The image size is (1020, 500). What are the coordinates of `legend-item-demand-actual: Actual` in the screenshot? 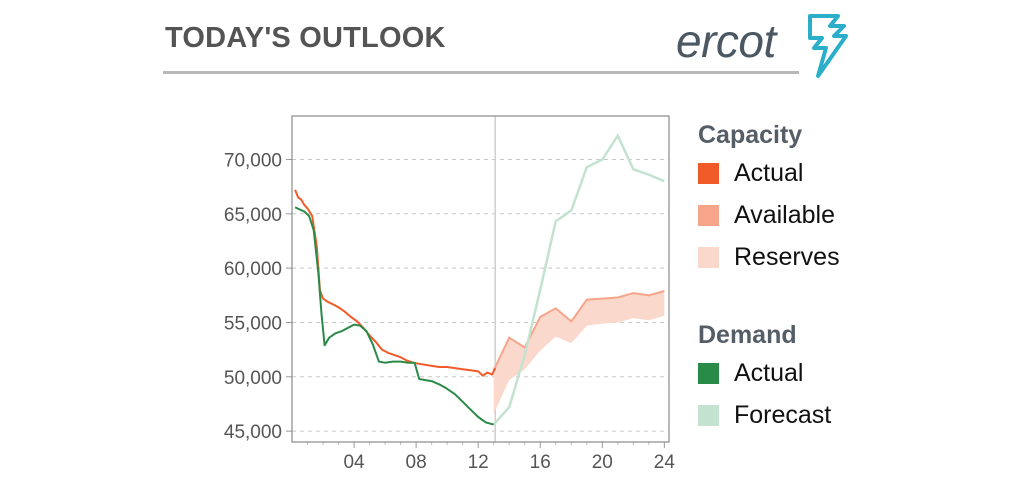 It's located at (769, 373).